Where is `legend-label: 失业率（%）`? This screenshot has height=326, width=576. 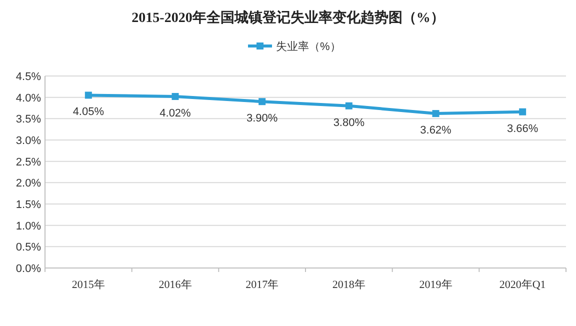 legend-label: 失业率（%） is located at coordinates (308, 46).